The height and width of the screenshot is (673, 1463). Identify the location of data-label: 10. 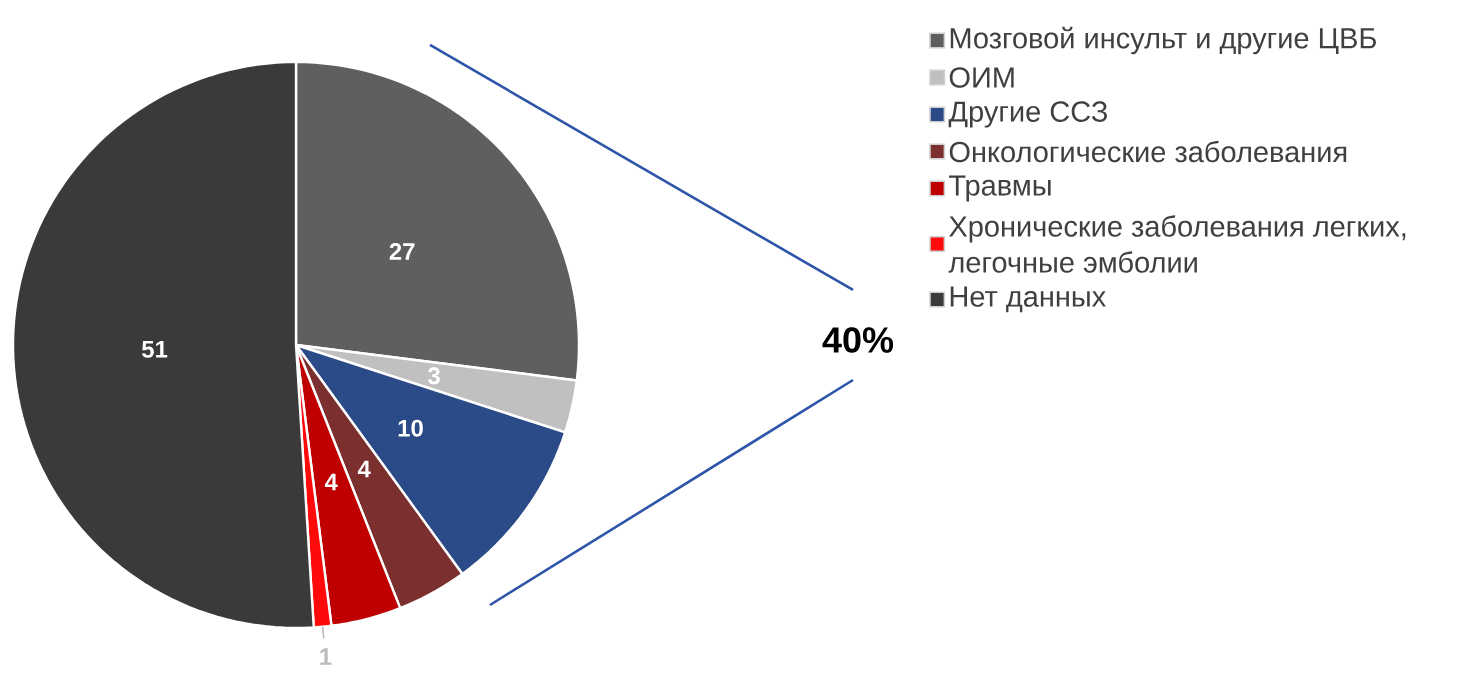
(410, 428).